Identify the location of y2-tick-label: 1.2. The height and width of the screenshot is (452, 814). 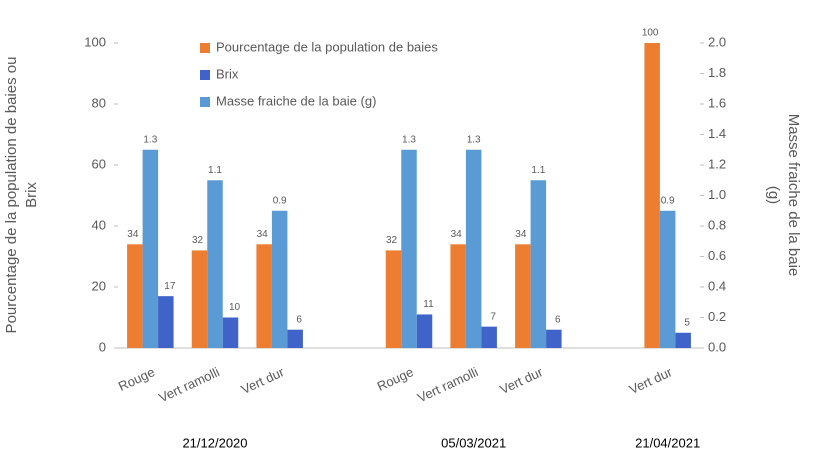
(717, 163).